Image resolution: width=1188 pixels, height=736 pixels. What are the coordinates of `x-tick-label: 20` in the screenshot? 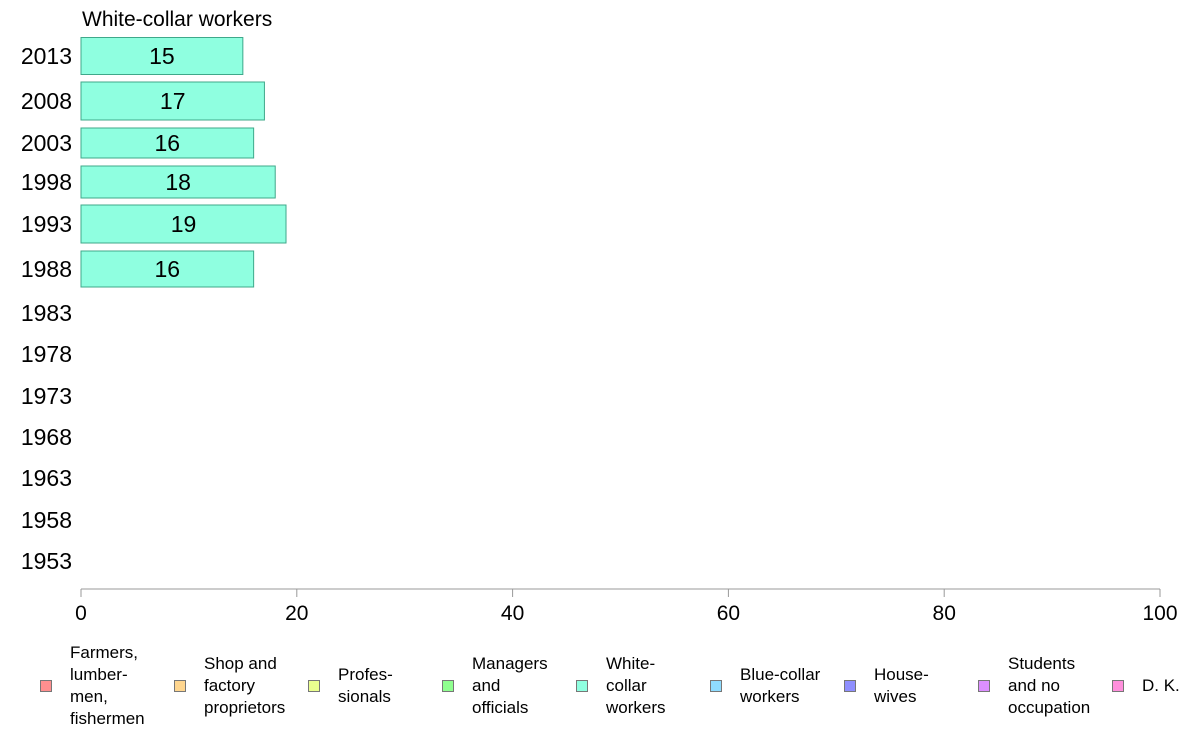 It's located at (296, 613).